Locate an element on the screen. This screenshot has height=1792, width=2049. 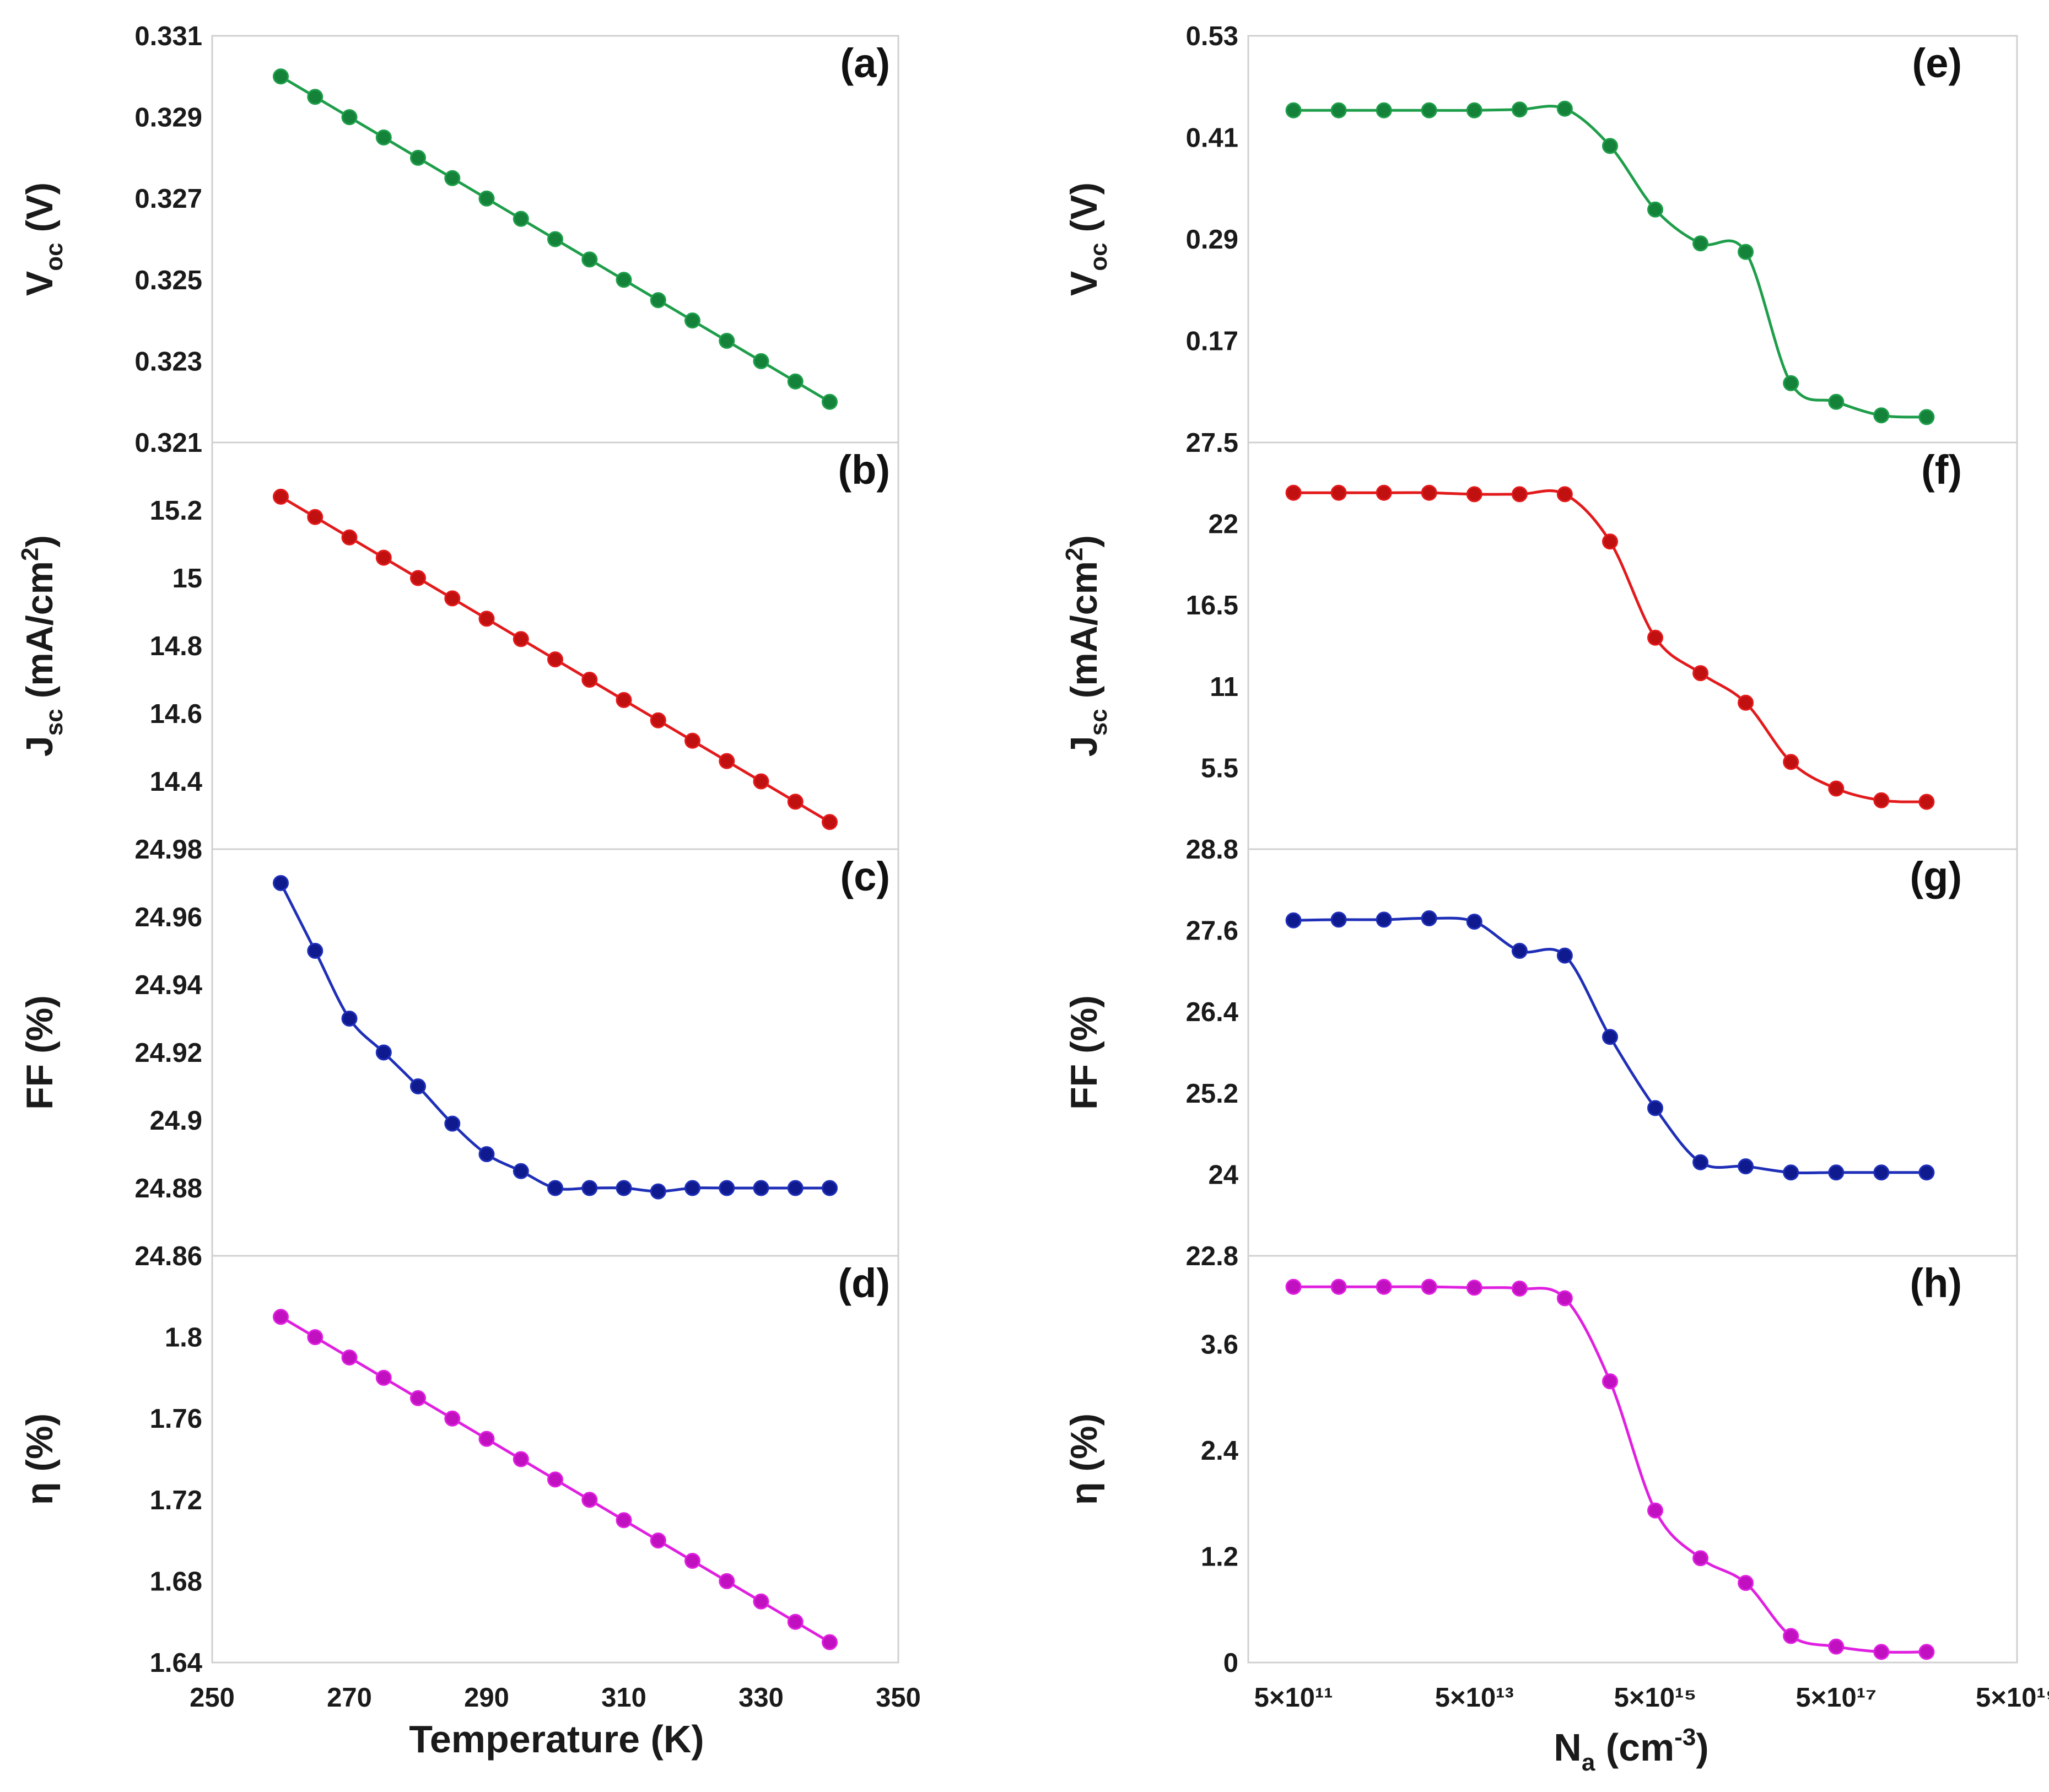
y-tick-label-c-2: 24.94 is located at coordinates (168, 985).